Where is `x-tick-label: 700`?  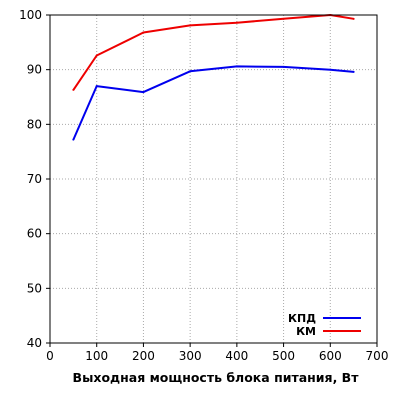 x-tick-label: 700 is located at coordinates (377, 356).